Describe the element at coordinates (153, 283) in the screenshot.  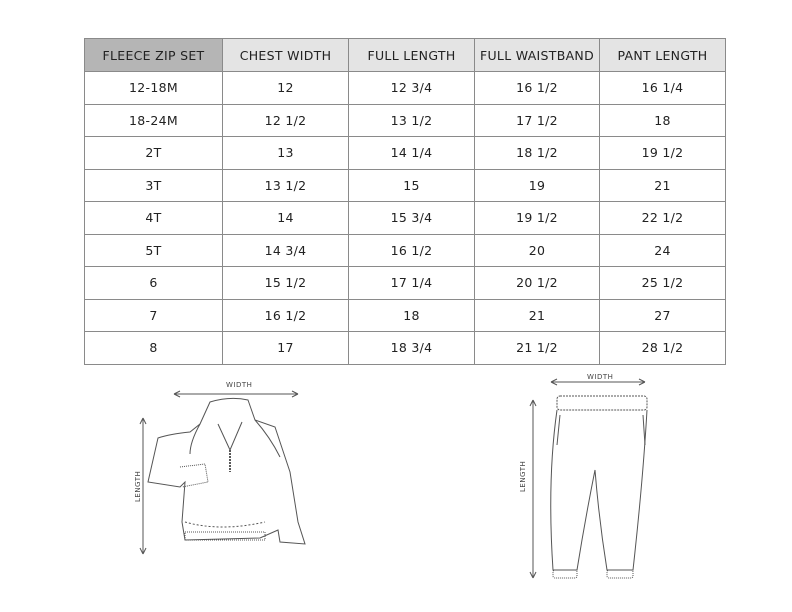
I see `cell-size: 6` at that location.